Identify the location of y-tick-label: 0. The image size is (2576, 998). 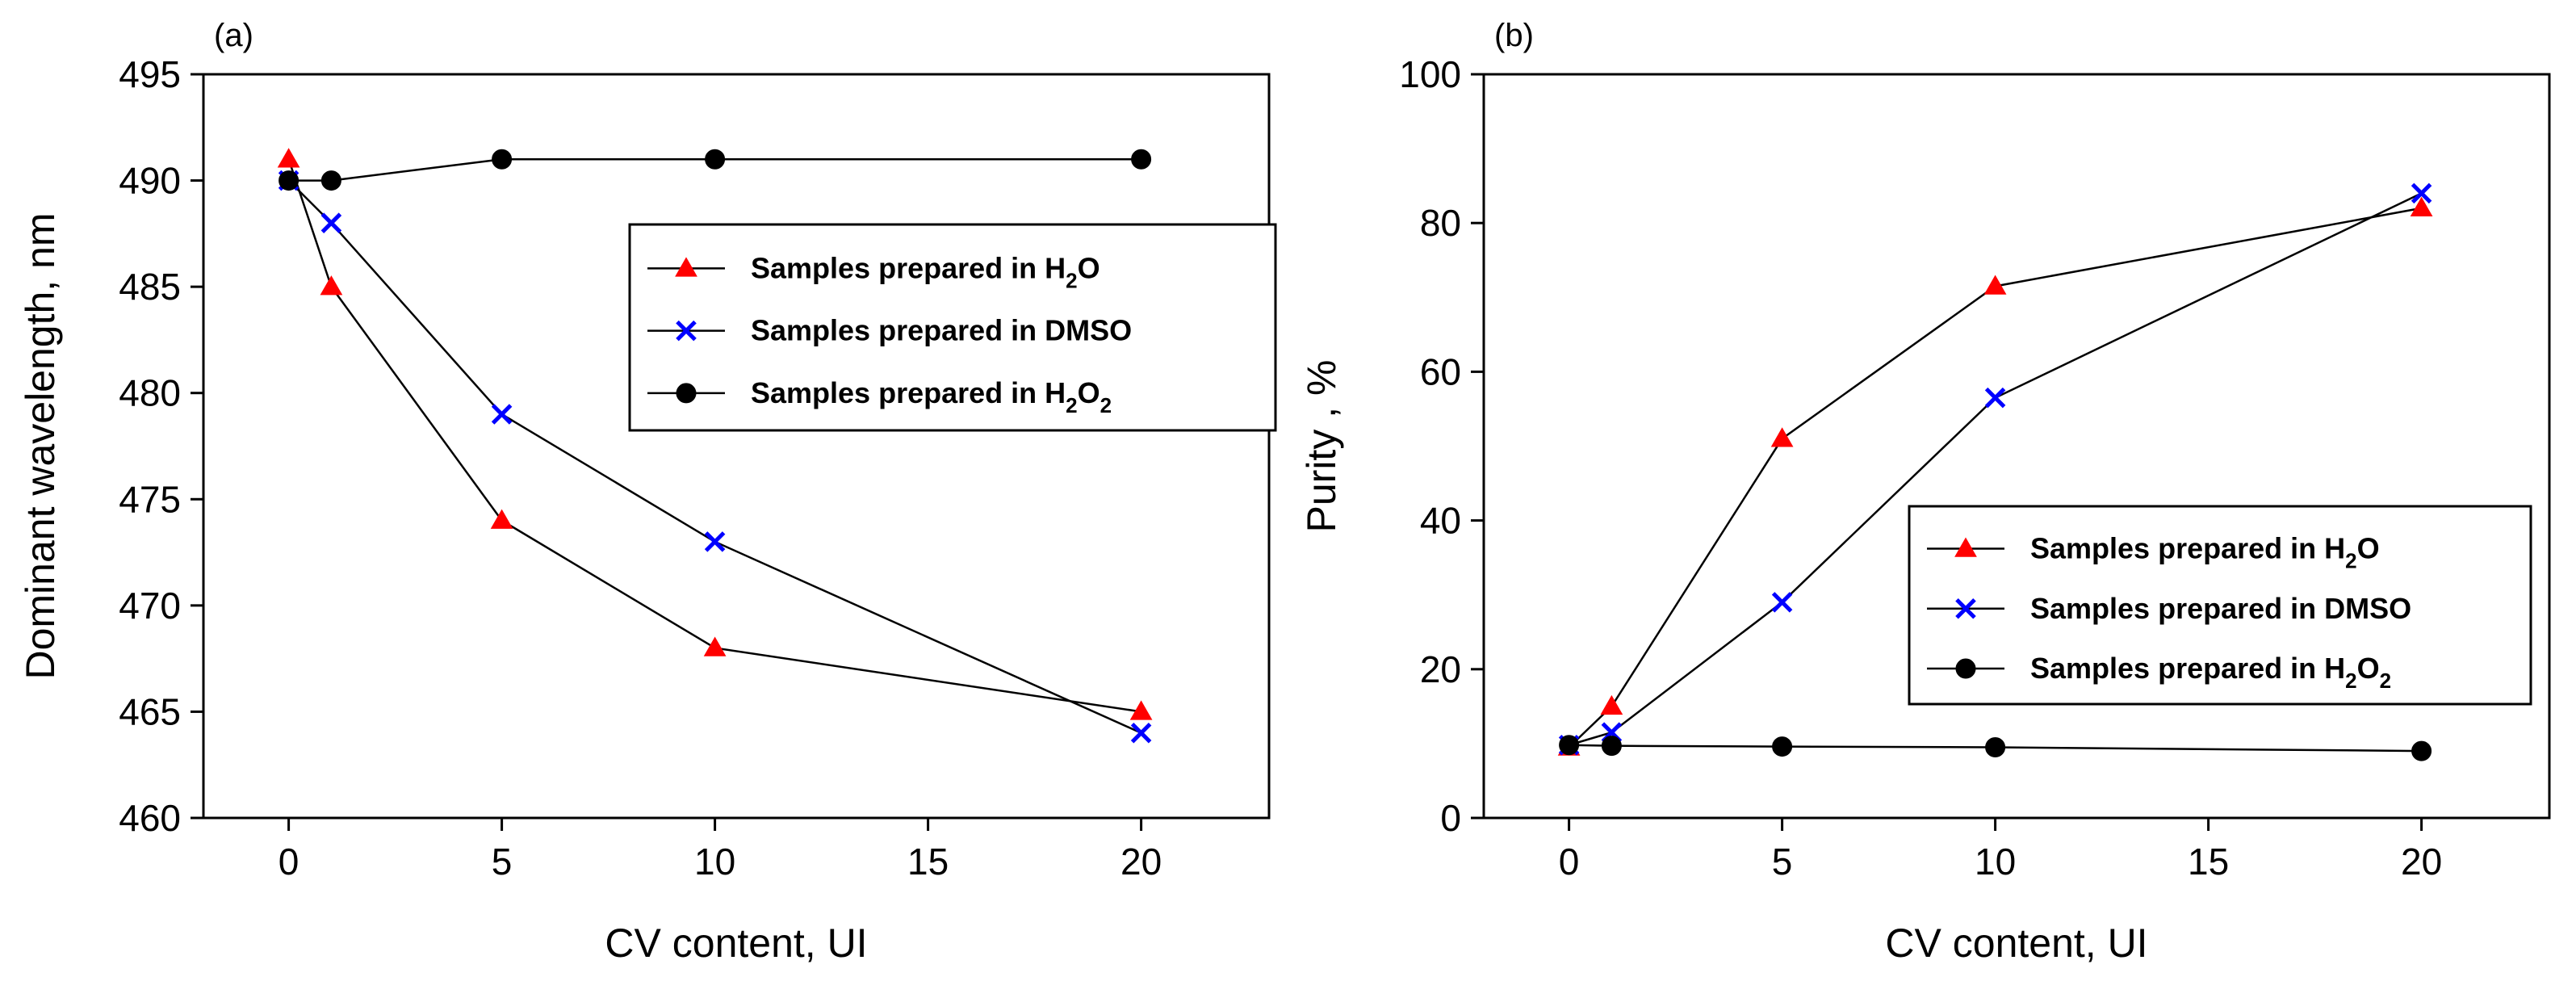
(1450, 818).